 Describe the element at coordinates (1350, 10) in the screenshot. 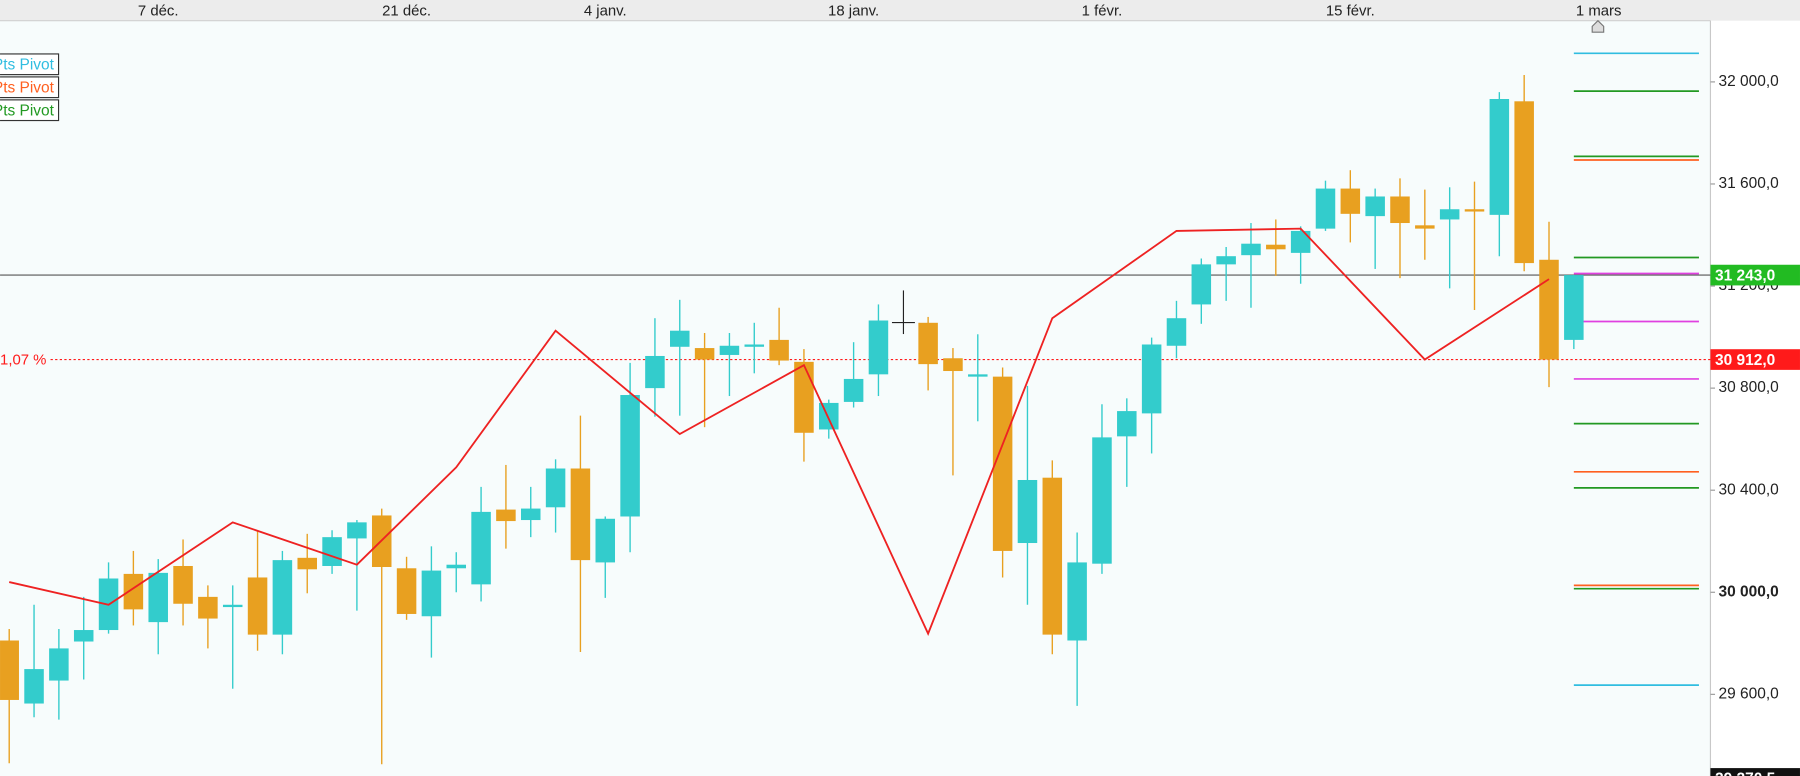

I see `x-tick-label: 15 févr.` at that location.